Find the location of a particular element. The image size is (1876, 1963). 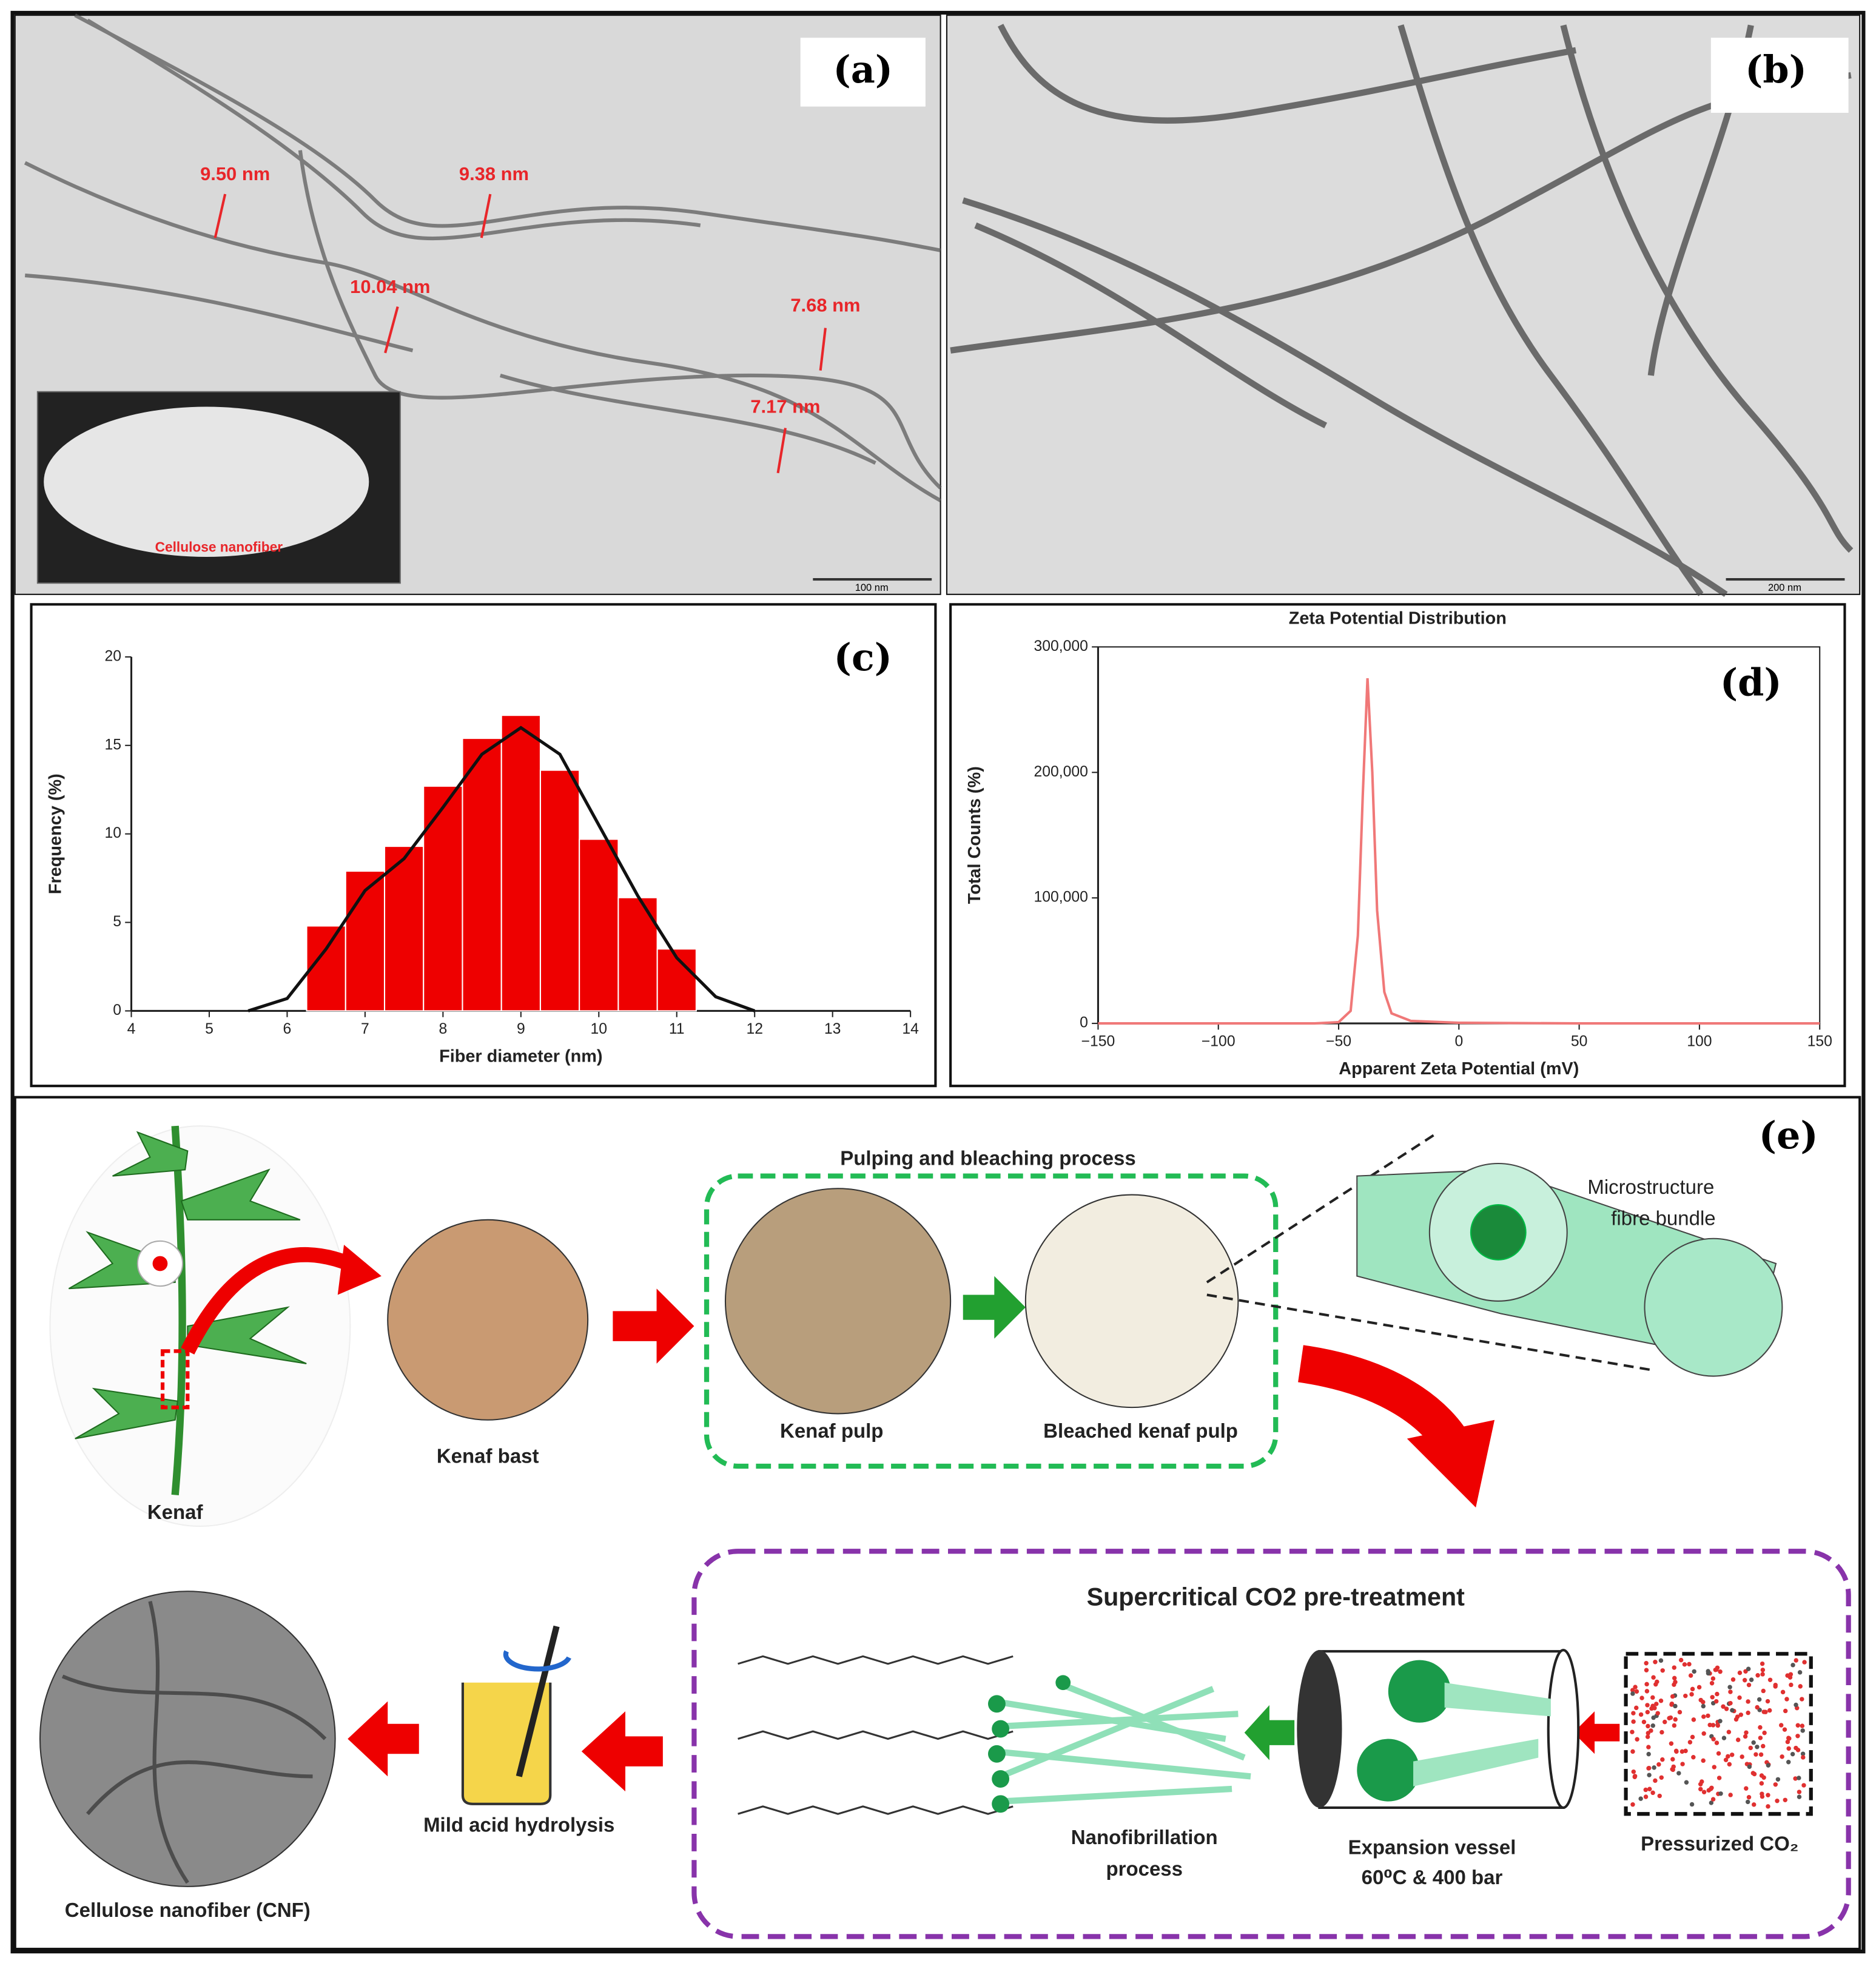

fibril-ends is located at coordinates (1029, 1744).